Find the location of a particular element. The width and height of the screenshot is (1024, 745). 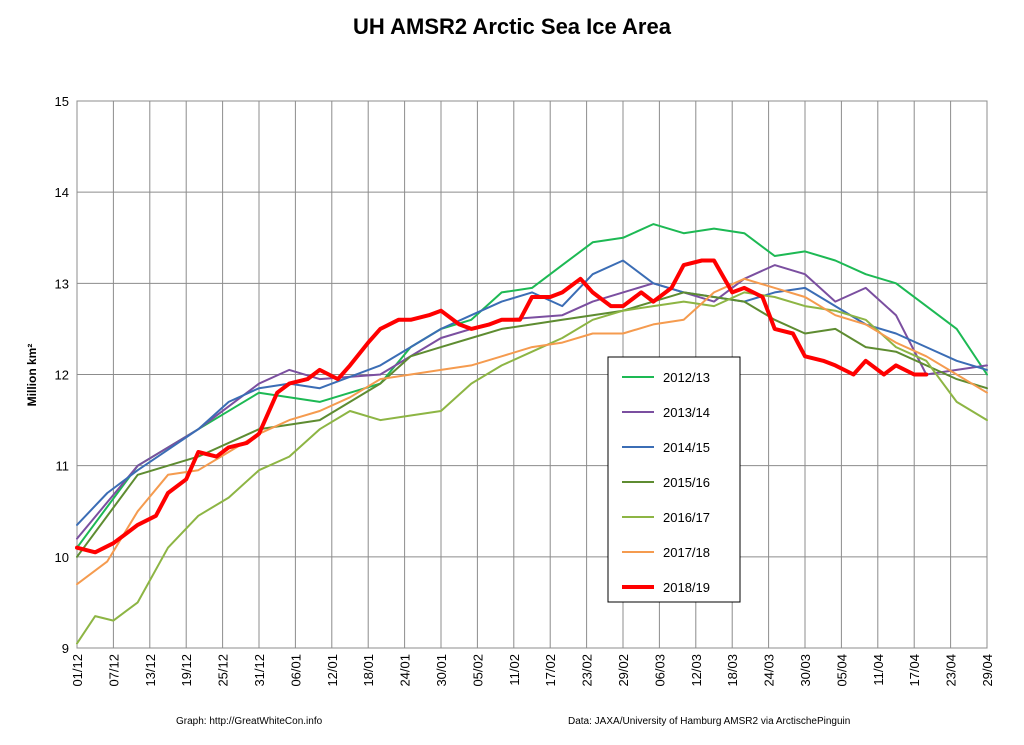

x-tick-label: 12/03 is located at coordinates (696, 670).